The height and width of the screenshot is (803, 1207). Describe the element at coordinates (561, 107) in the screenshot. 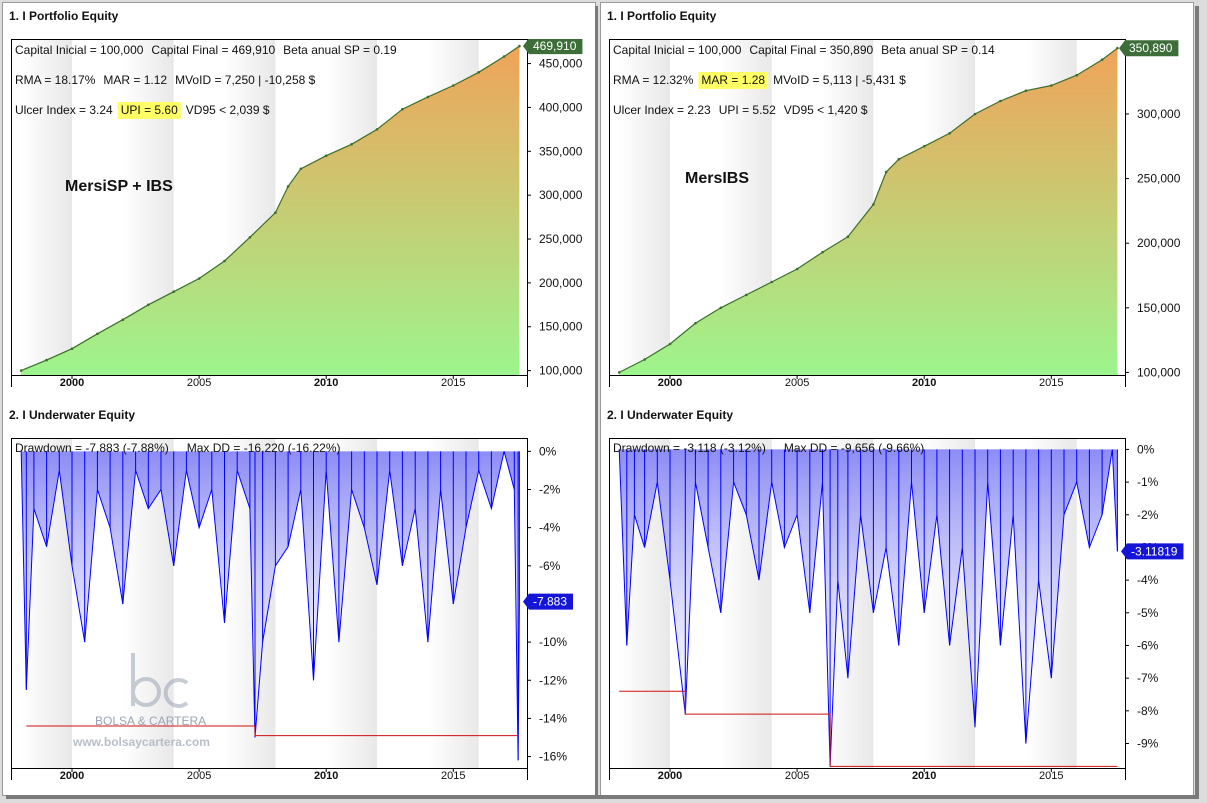

I see `y-tick-label: 400,000` at that location.